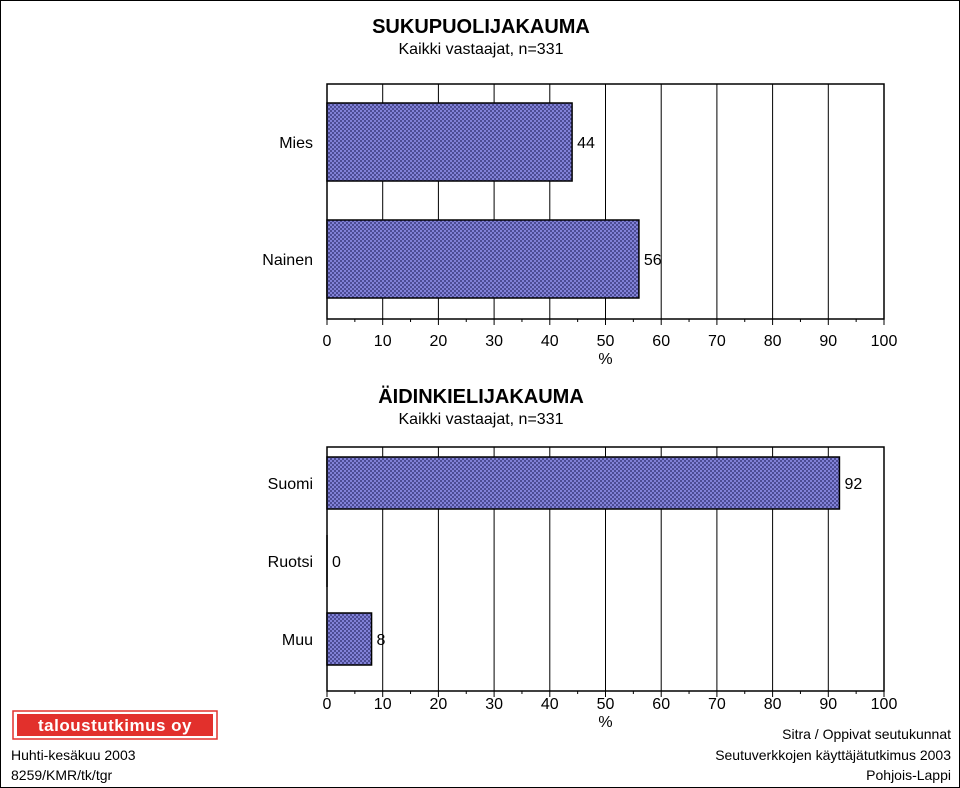  What do you see at coordinates (327, 704) in the screenshot?
I see `chart2-x-tick-label: 0` at bounding box center [327, 704].